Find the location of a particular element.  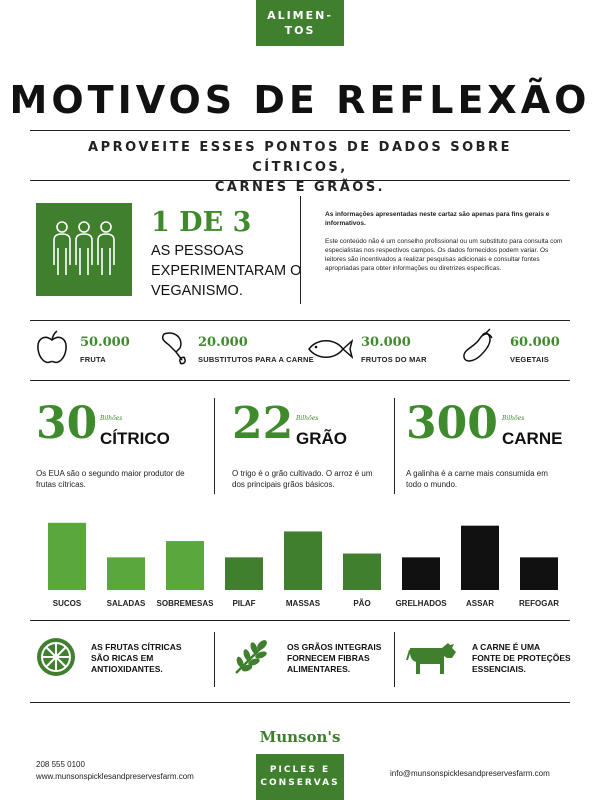

fact-line: AS FRUTAS CÍTRICAS is located at coordinates (136, 647).